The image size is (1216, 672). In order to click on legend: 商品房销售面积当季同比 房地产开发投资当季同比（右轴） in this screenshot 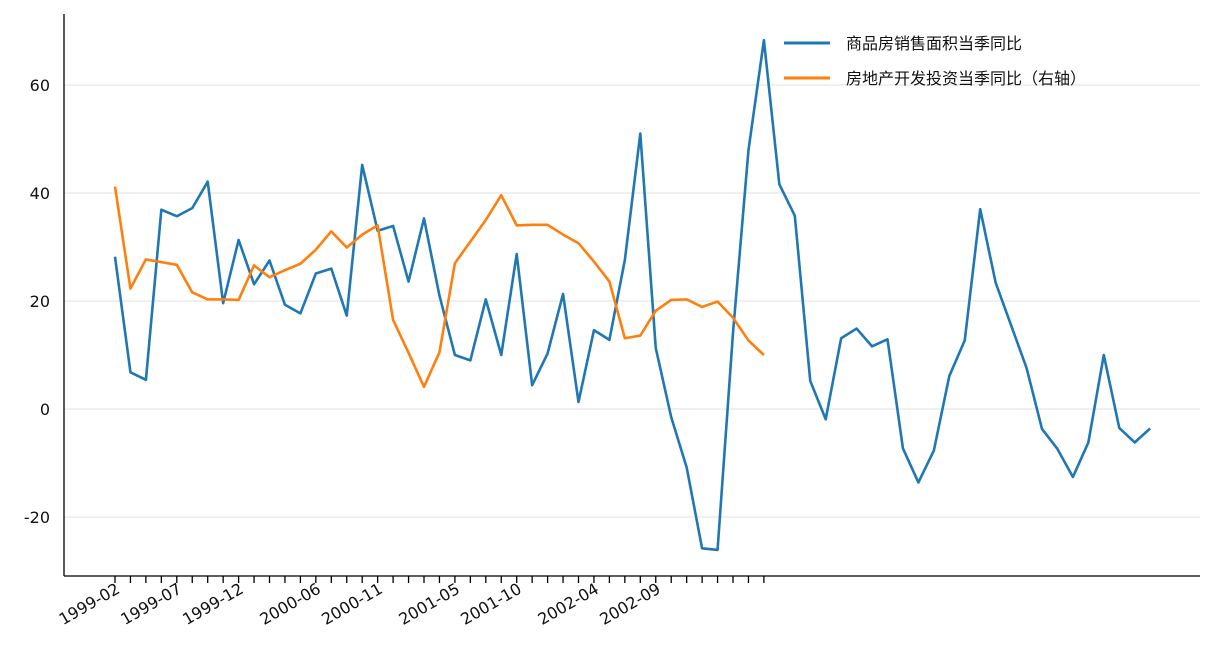, I will do `click(935, 61)`.